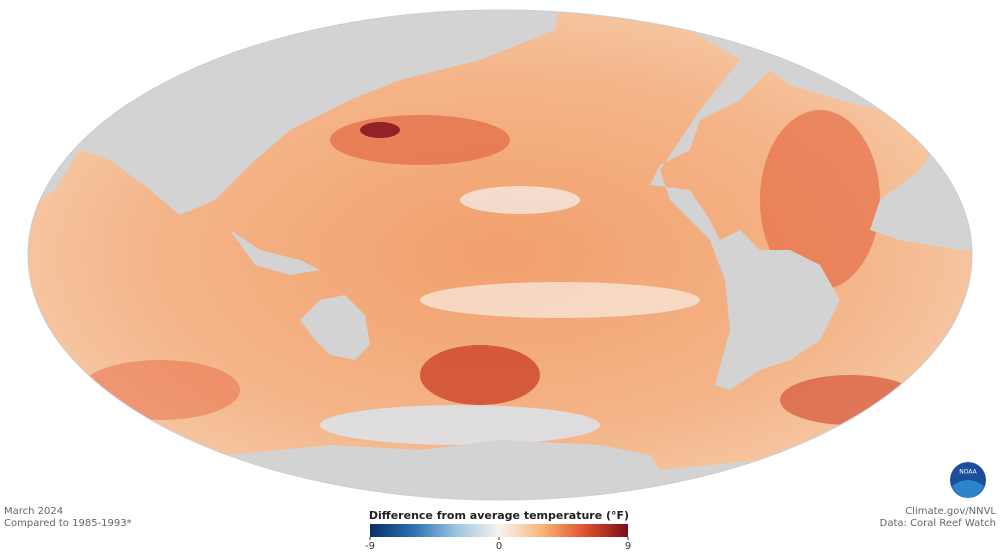  I want to click on colorbar-title: Difference from average temperature (°F), so click(499, 515).